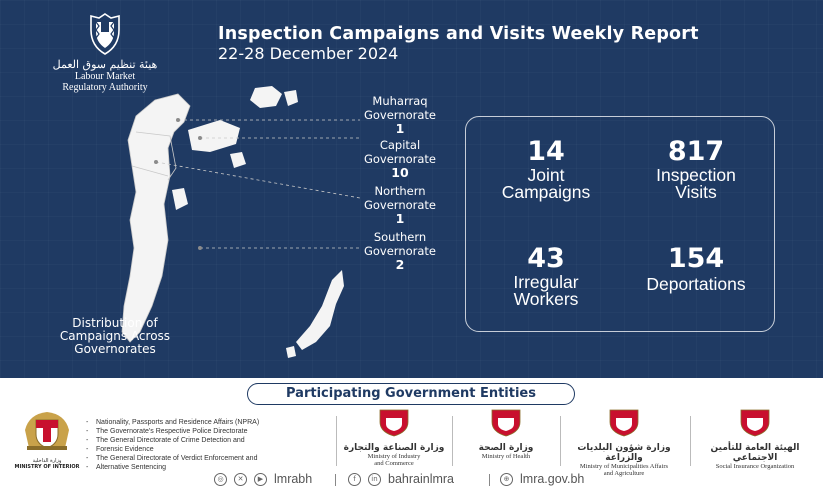 This screenshot has width=823, height=494. What do you see at coordinates (411, 394) in the screenshot?
I see `entities-heading: Participating Government Entities` at bounding box center [411, 394].